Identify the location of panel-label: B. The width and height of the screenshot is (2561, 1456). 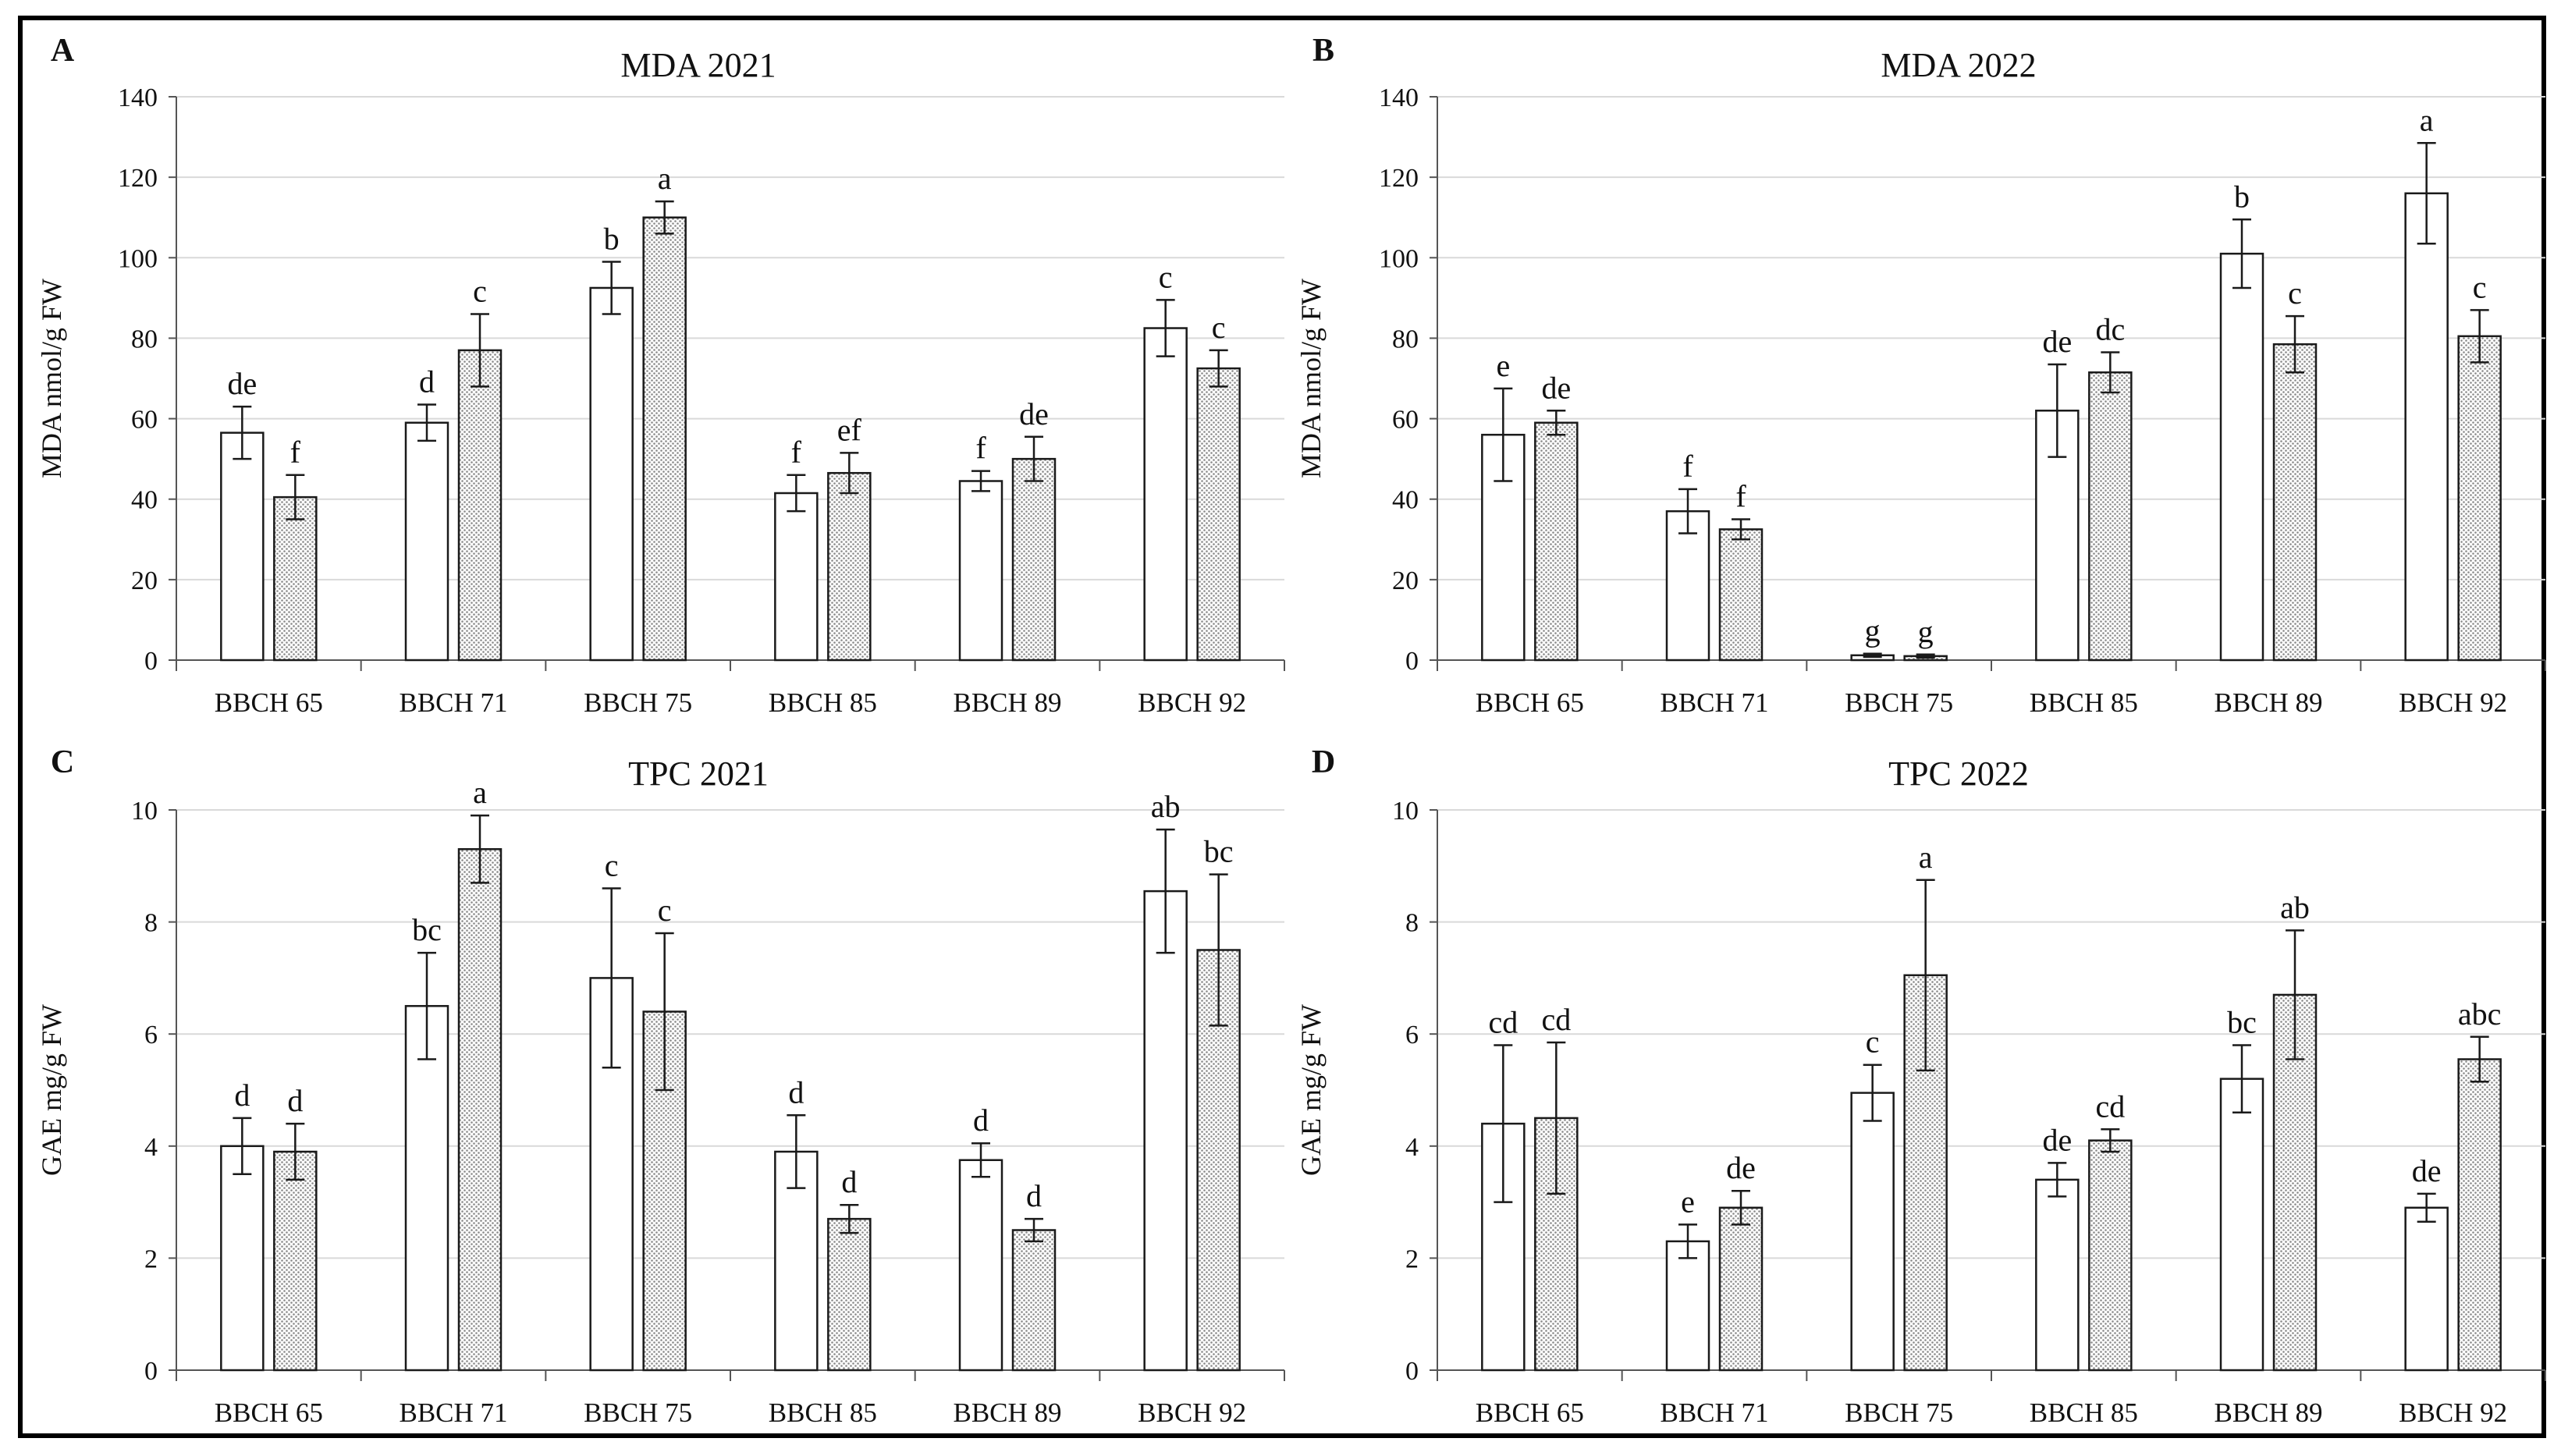
(1323, 51).